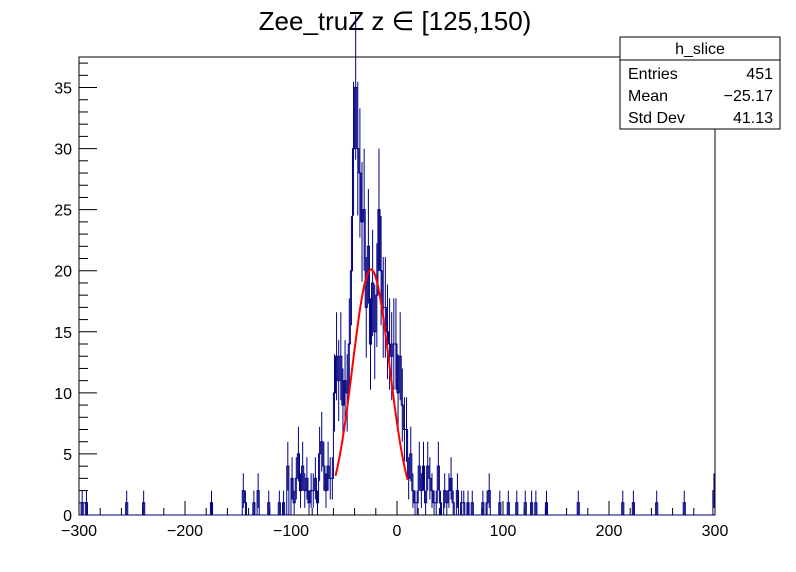 This screenshot has height=572, width=796. I want to click on y-tick-label: 25, so click(63, 211).